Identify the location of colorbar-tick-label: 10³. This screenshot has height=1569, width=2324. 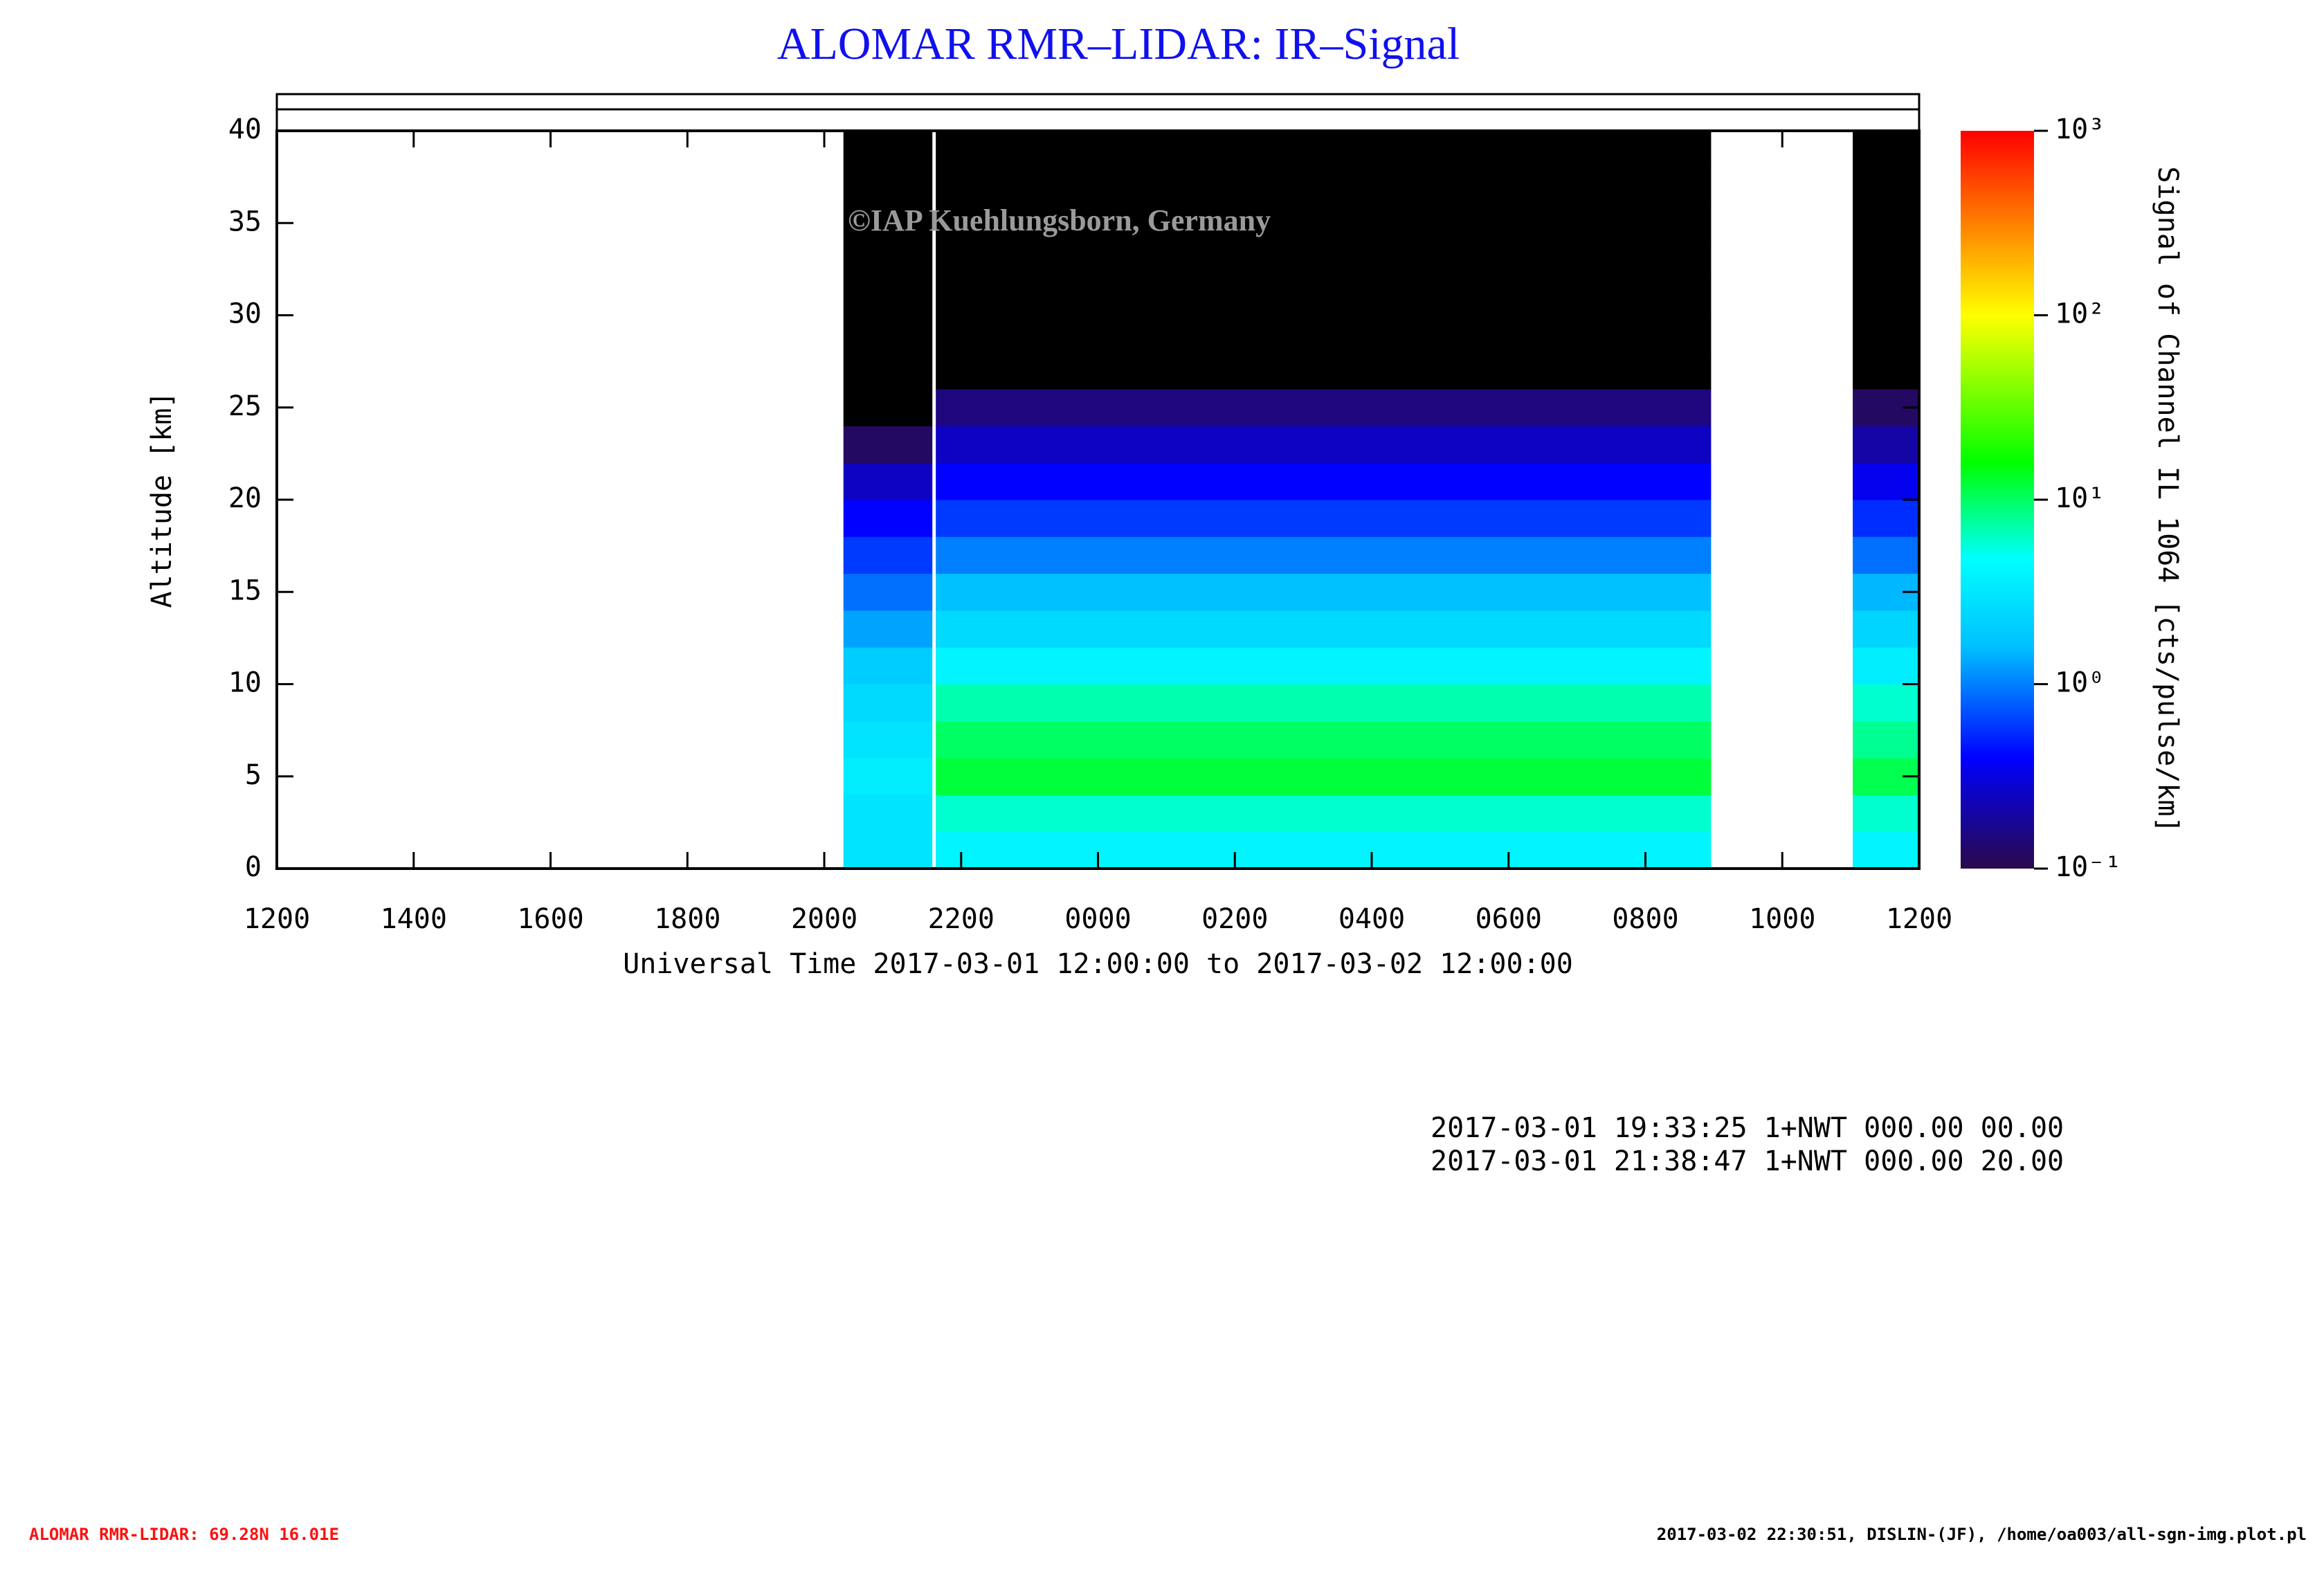
(2080, 129).